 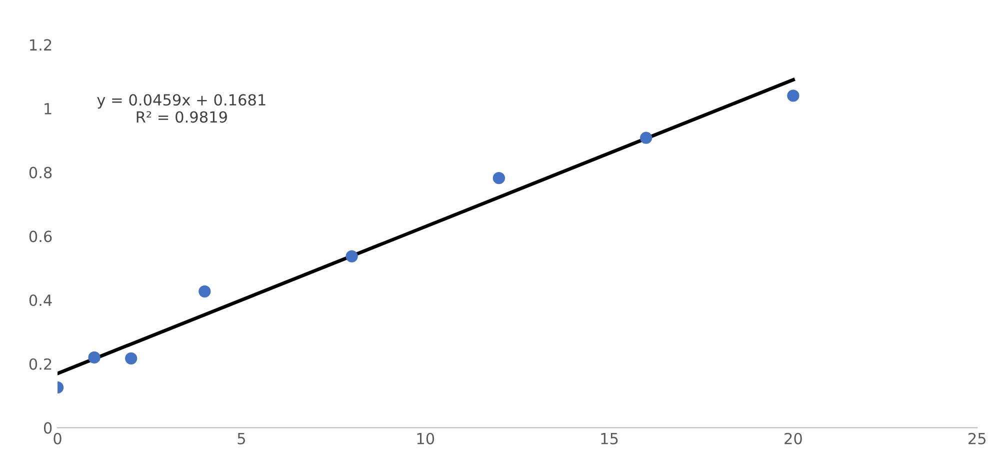 What do you see at coordinates (40, 172) in the screenshot?
I see `y-tick-label: 0.8` at bounding box center [40, 172].